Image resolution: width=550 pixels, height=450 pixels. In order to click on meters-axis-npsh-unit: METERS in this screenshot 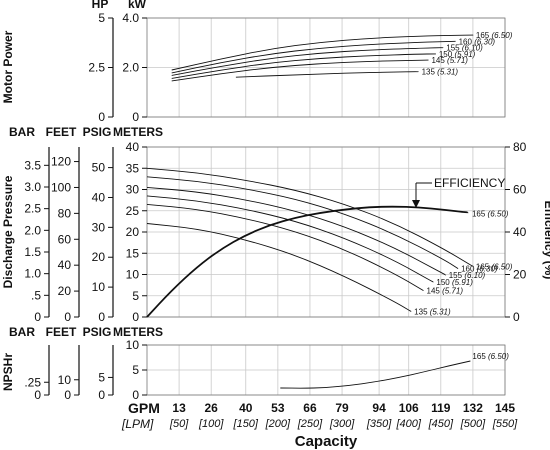, I will do `click(138, 332)`.